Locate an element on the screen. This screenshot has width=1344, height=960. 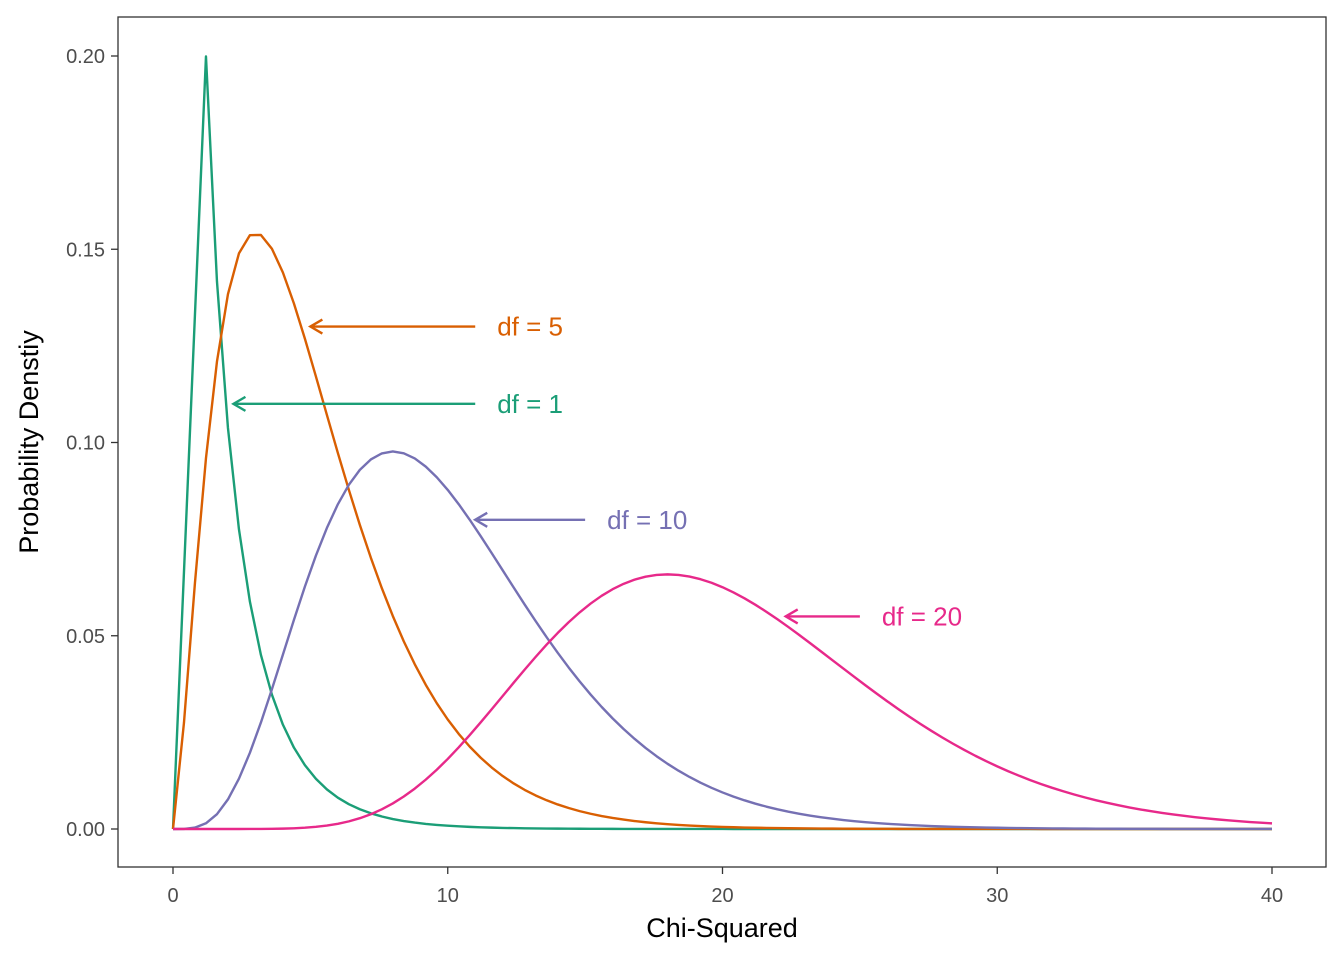
annotation-label: df = 1 is located at coordinates (530, 404).